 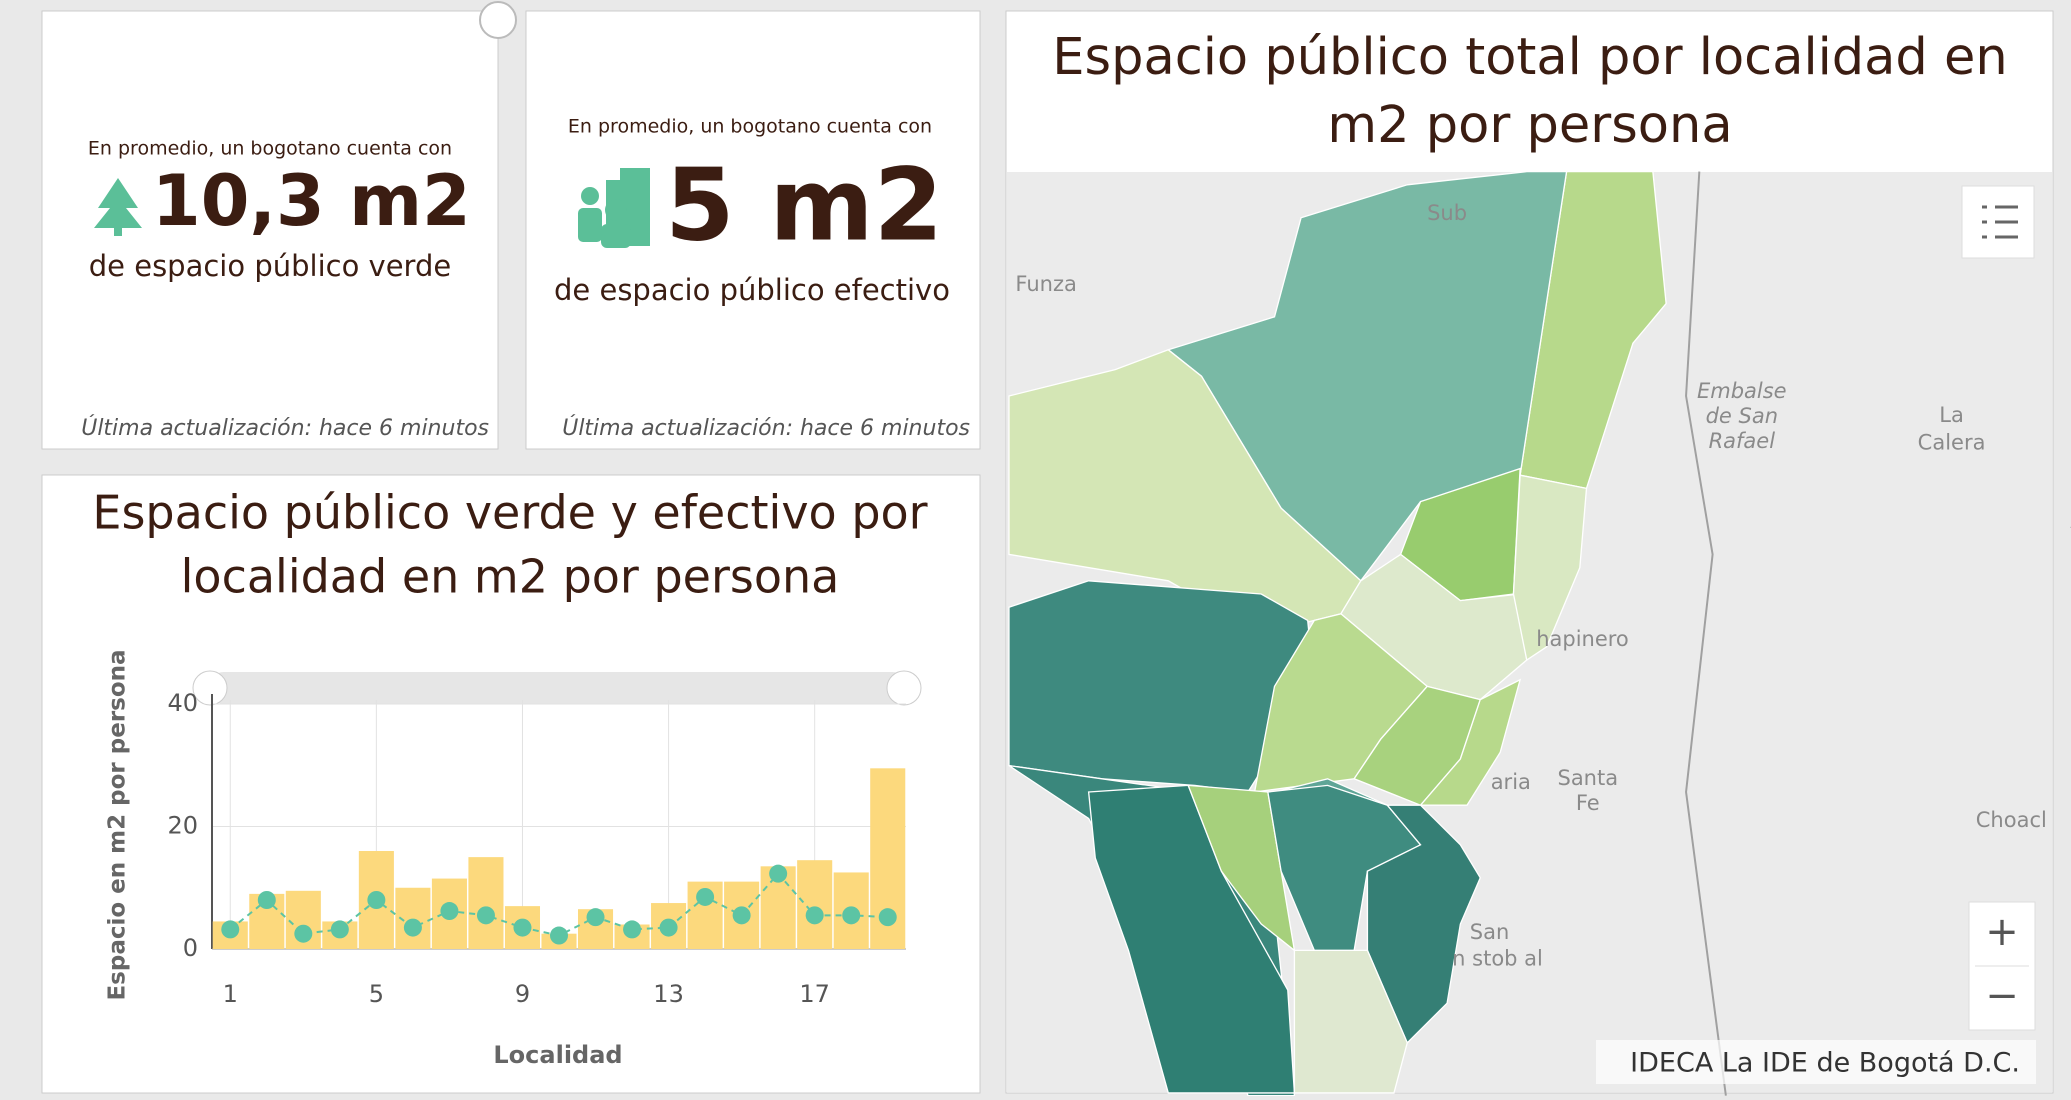 I want to click on map-label: Rafael, so click(x=1742, y=441).